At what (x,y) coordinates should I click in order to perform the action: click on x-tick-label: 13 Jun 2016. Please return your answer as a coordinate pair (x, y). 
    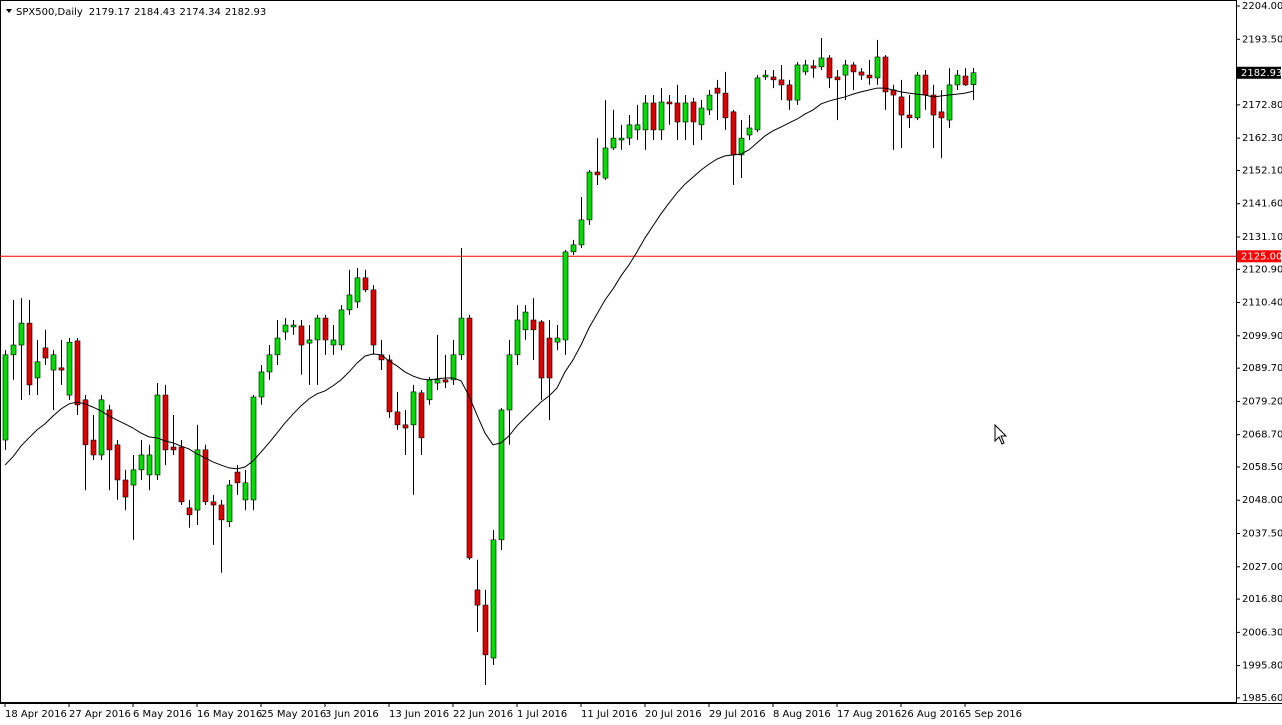
    Looking at the image, I should click on (419, 714).